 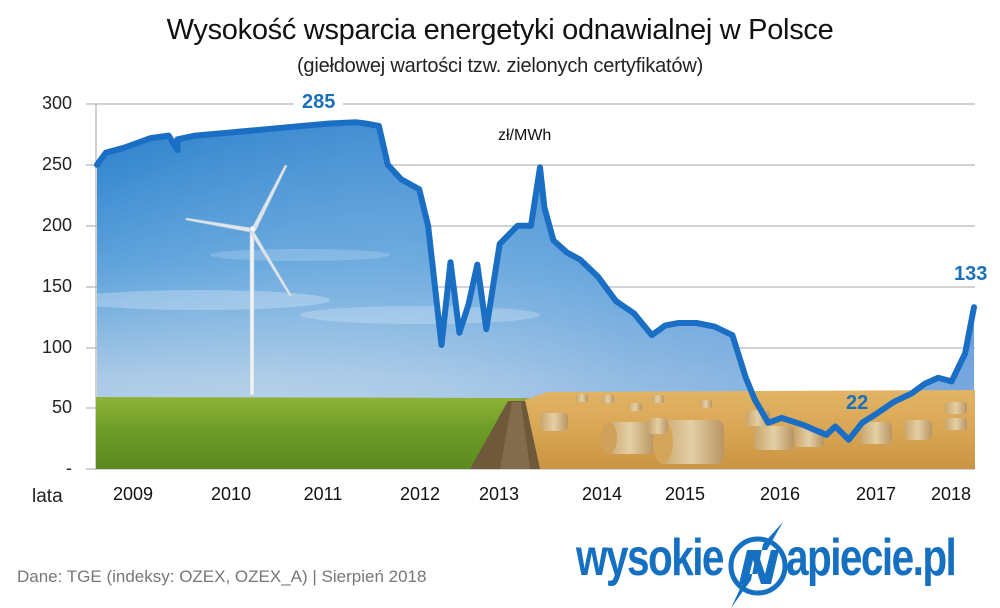 What do you see at coordinates (133, 494) in the screenshot?
I see `x-tick-2009: 2009` at bounding box center [133, 494].